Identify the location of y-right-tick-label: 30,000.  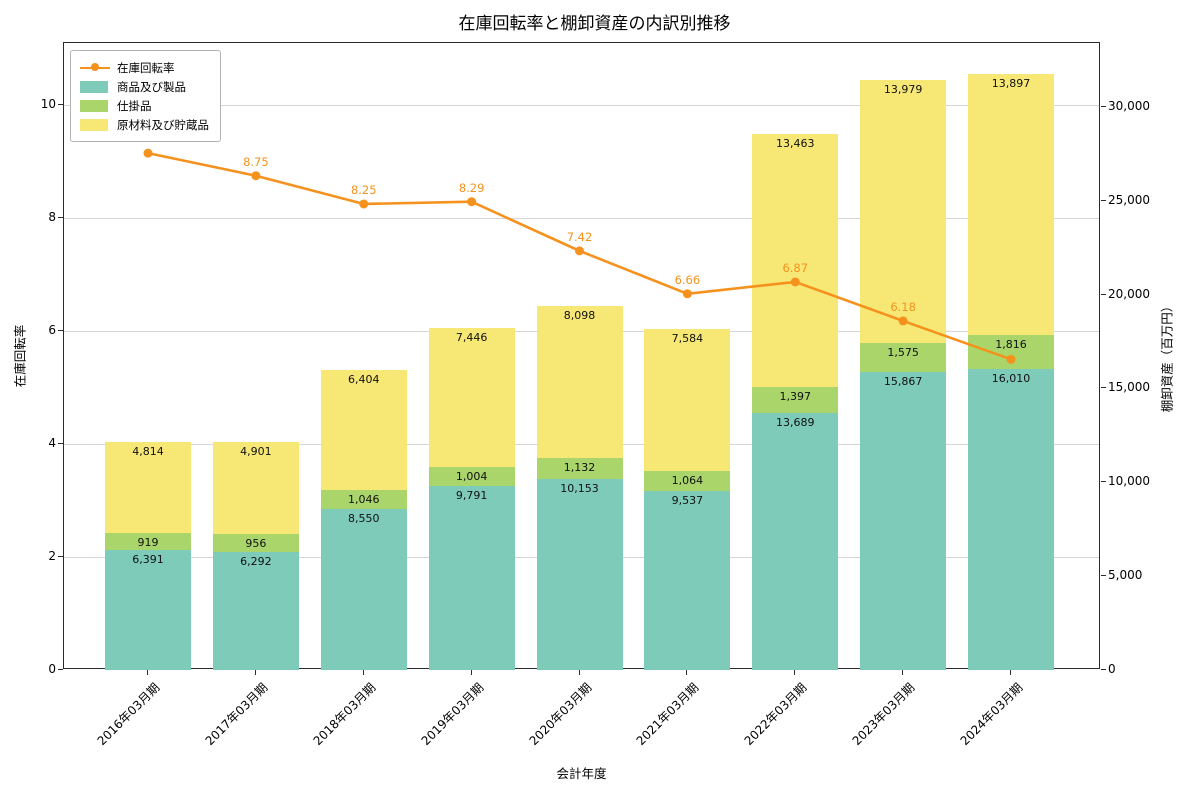
(1129, 105).